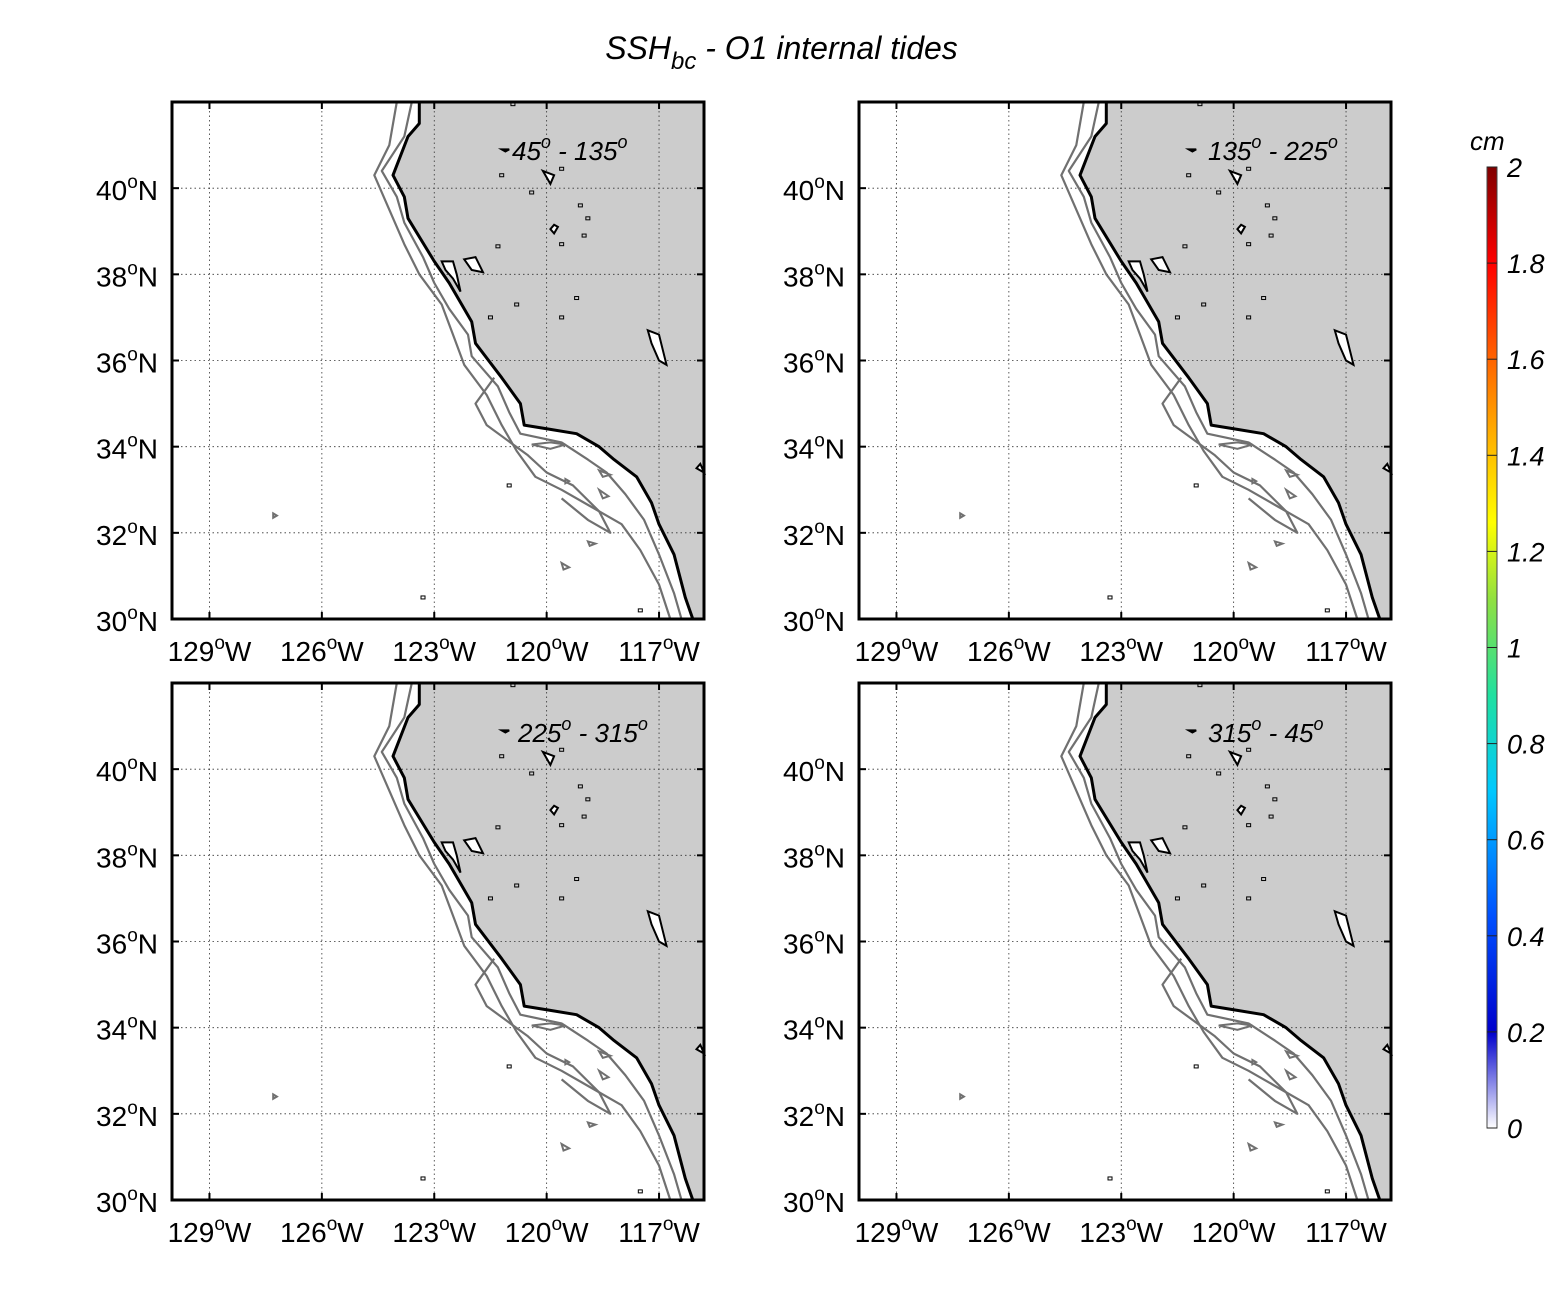 This screenshot has width=1563, height=1291. I want to click on title-main: SSH, so click(638, 48).